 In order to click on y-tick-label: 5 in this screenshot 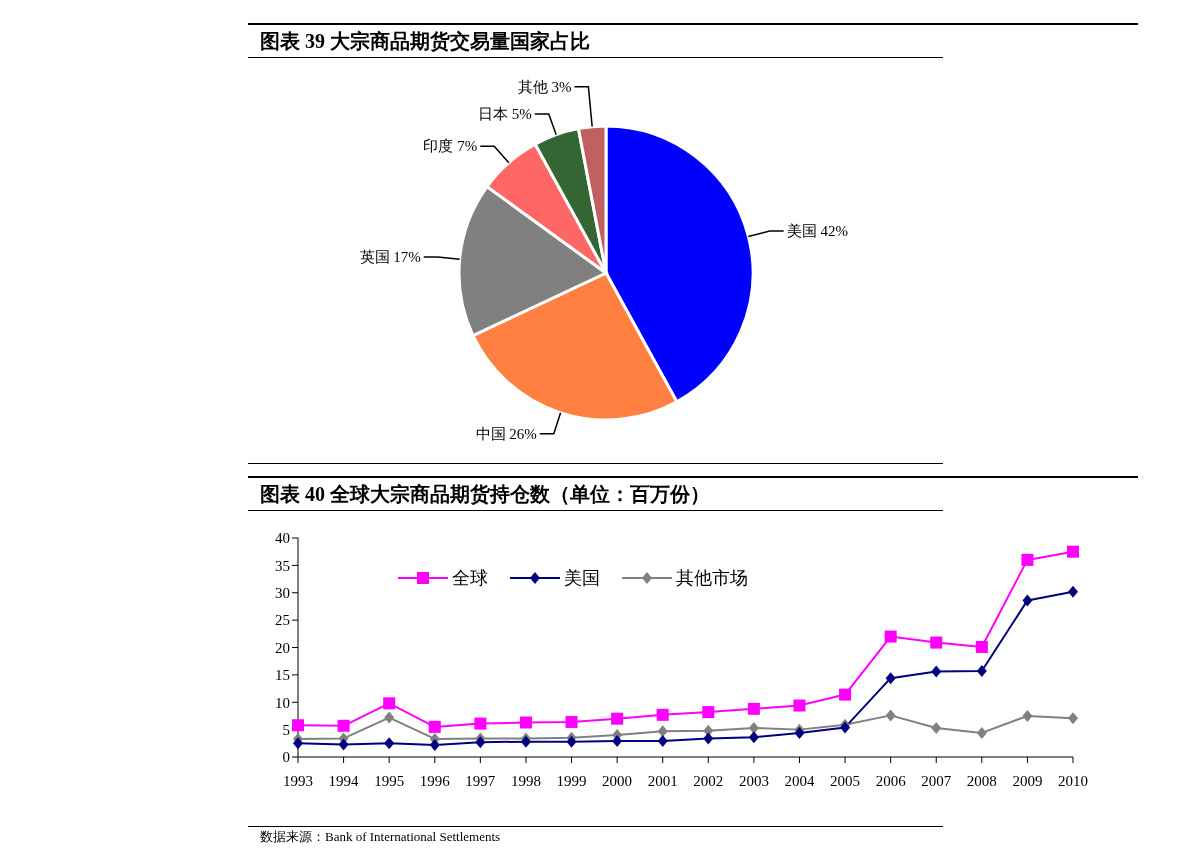, I will do `click(286, 729)`.